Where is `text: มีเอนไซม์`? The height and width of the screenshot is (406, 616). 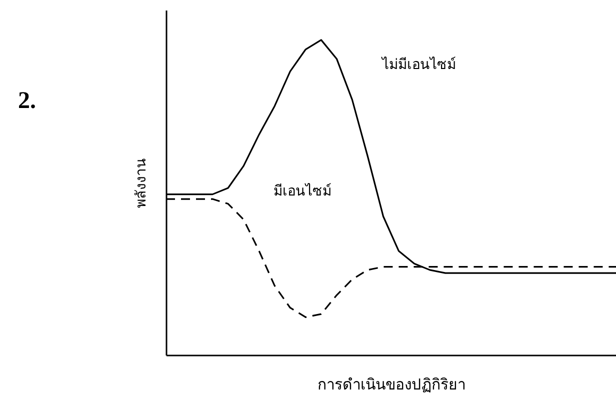
text: มีเอนไซม์ is located at coordinates (303, 191).